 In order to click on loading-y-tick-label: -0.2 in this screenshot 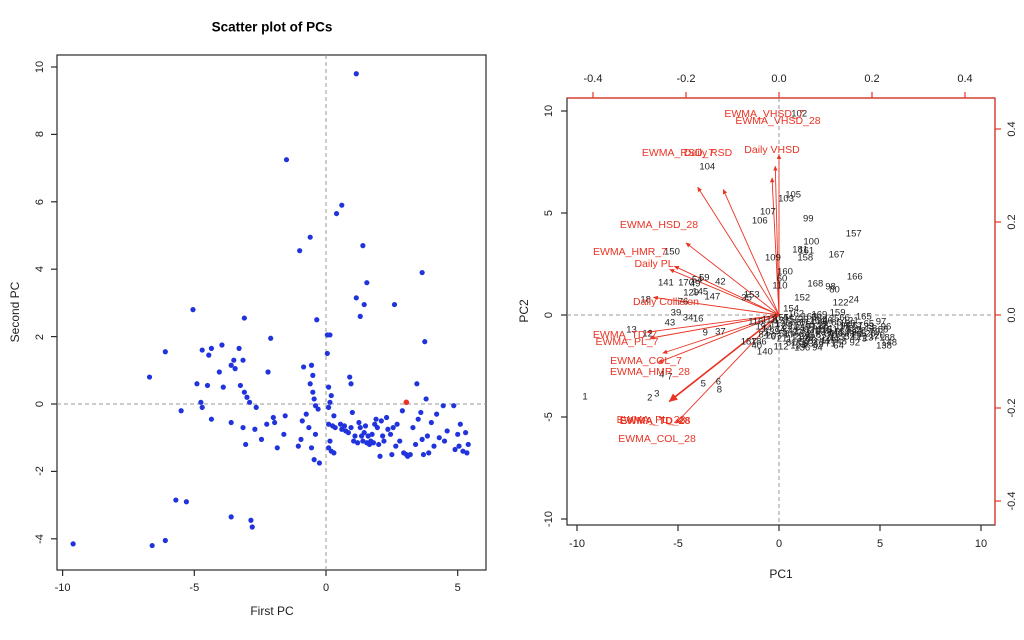, I will do `click(1012, 408)`.